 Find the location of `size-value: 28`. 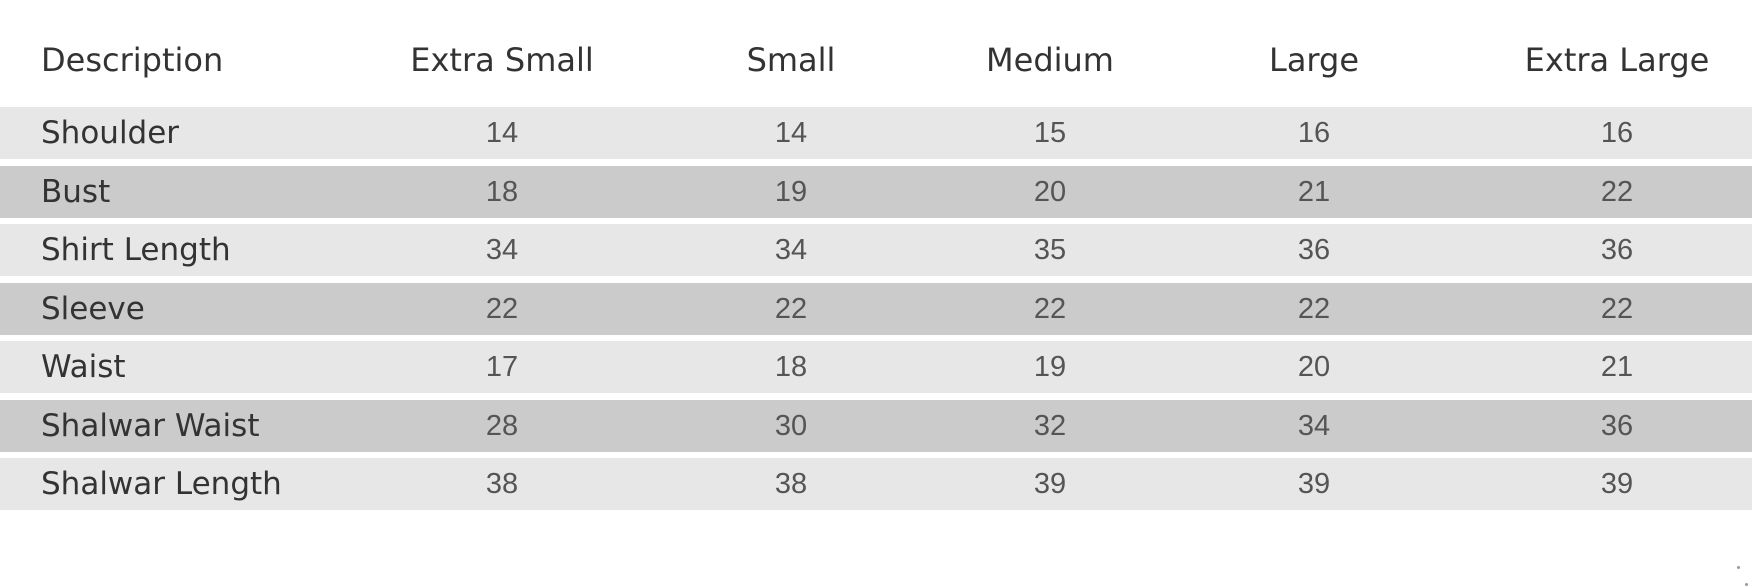

size-value: 28 is located at coordinates (502, 425).